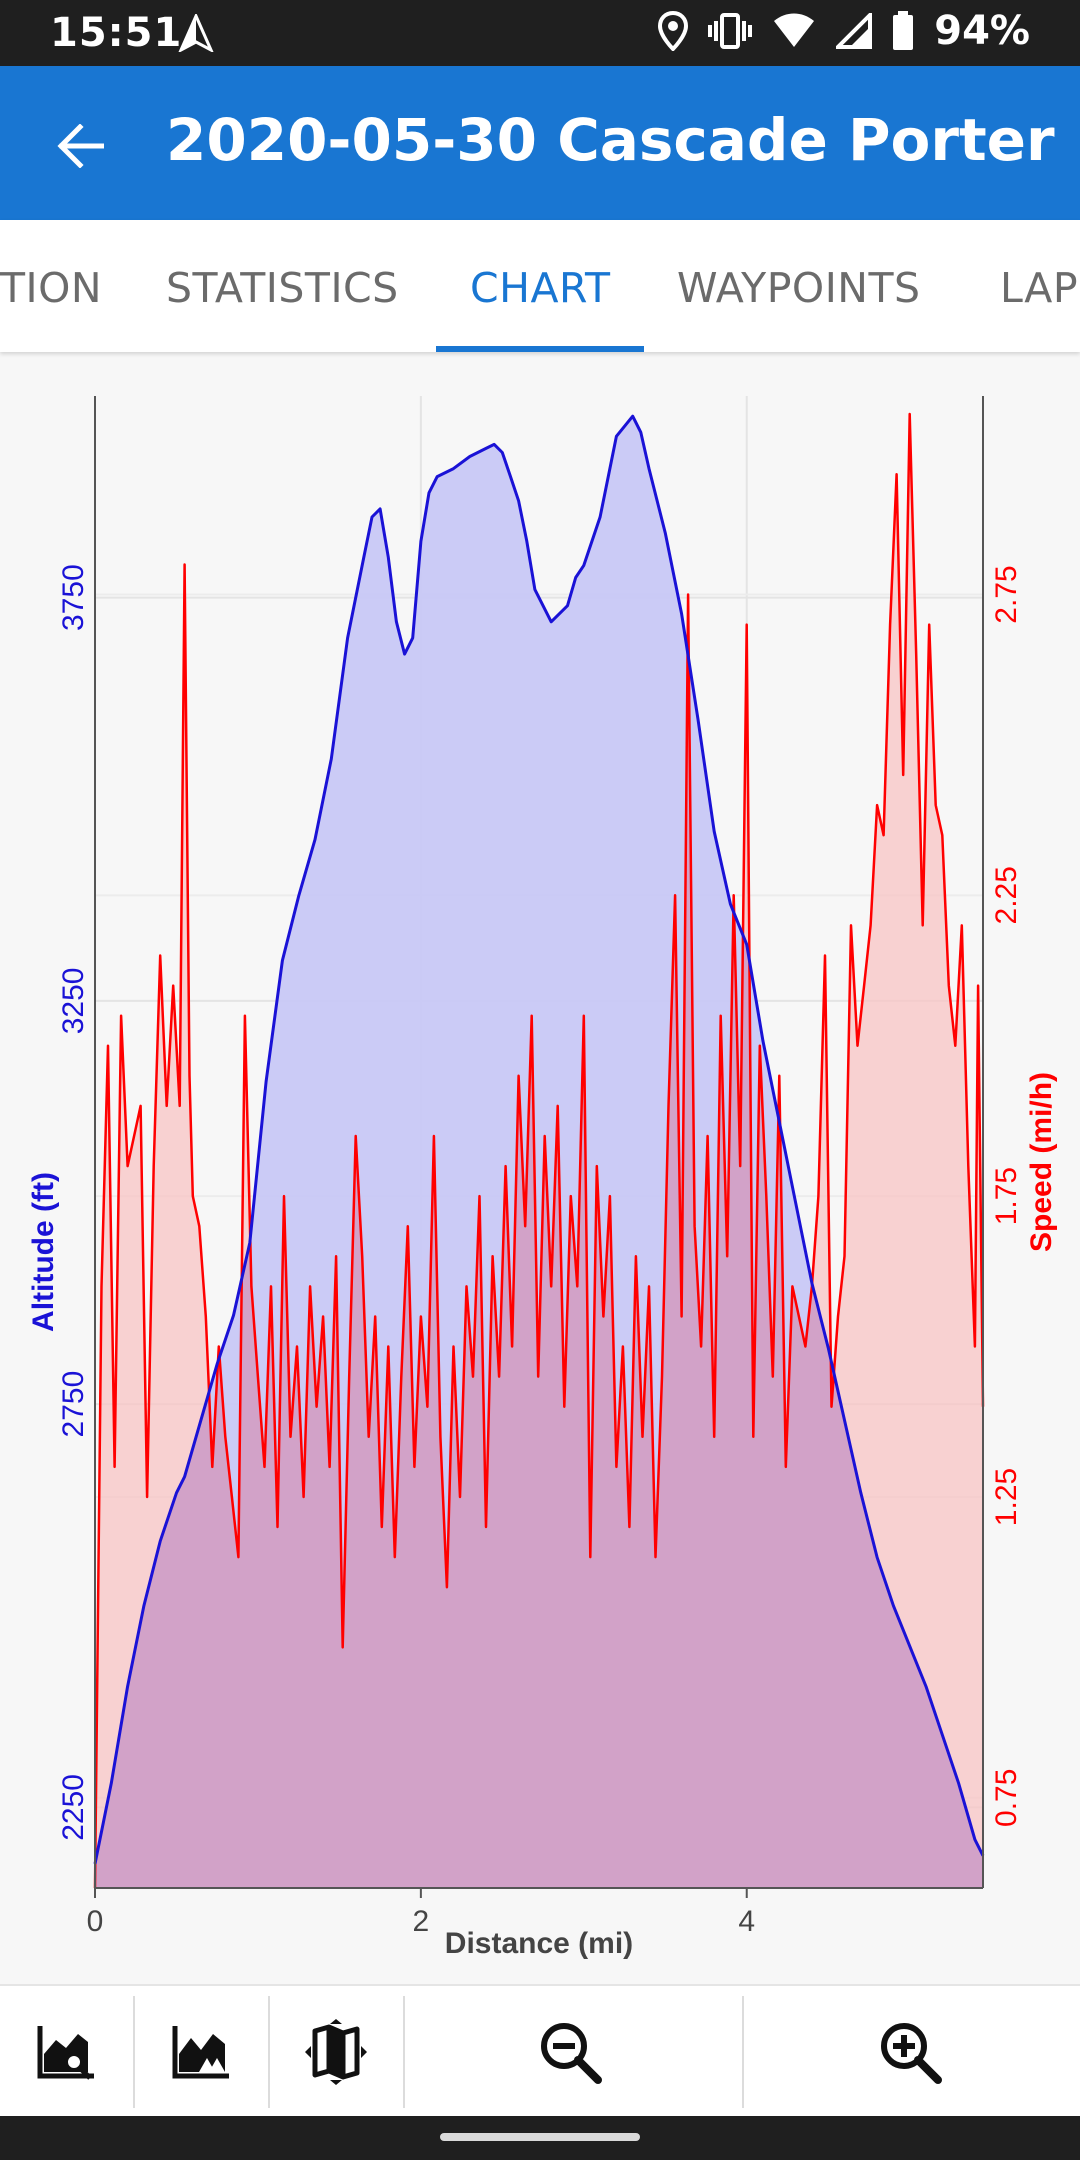 Image resolution: width=1080 pixels, height=2160 pixels. Describe the element at coordinates (51, 288) in the screenshot. I see `tab-description: TION` at that location.